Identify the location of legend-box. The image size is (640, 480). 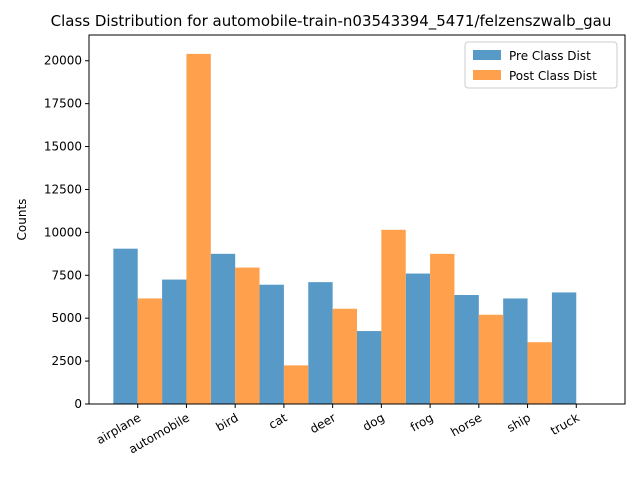
(541, 65).